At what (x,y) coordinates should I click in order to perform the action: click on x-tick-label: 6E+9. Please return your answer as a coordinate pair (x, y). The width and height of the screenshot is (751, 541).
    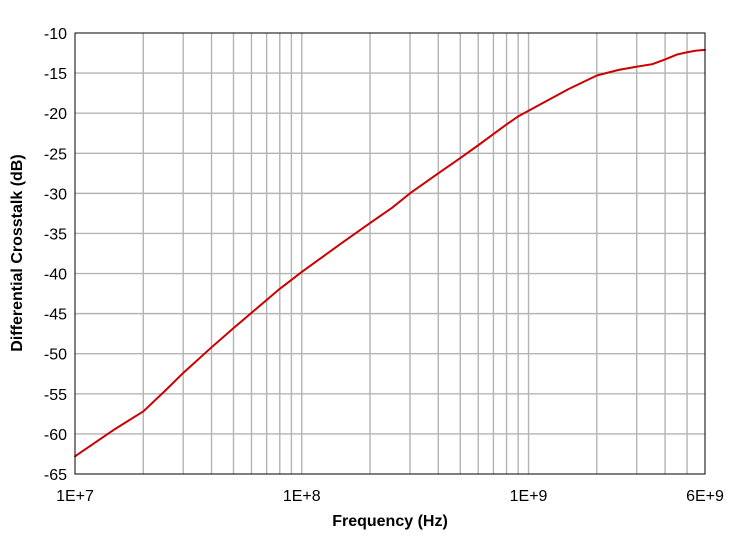
    Looking at the image, I should click on (705, 496).